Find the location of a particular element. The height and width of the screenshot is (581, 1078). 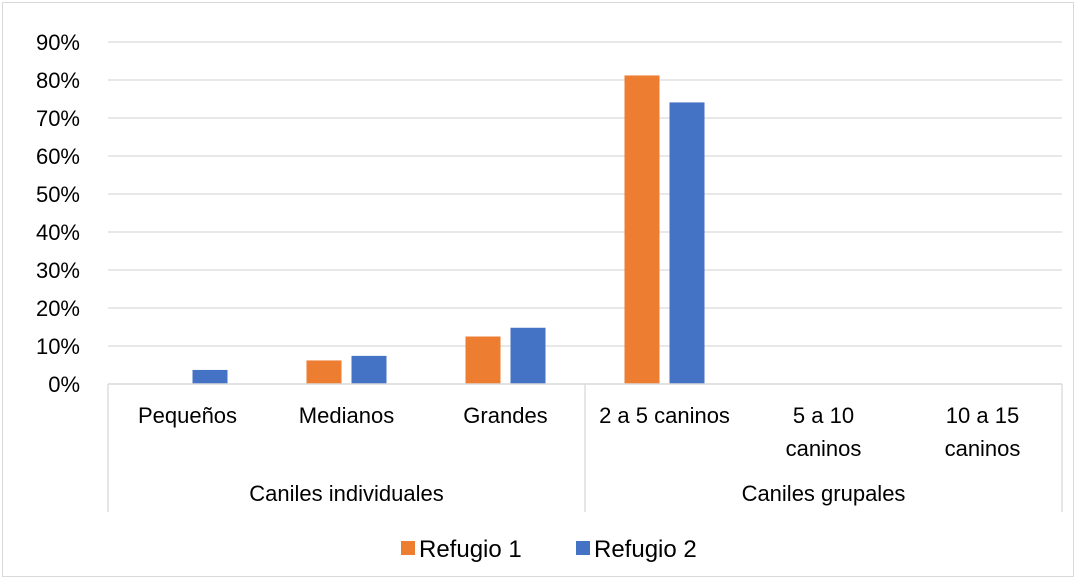

y-axis-ticks: 0% 10% 20% 30% 40% 50% 60% 70% 80% 90% is located at coordinates (58, 213).